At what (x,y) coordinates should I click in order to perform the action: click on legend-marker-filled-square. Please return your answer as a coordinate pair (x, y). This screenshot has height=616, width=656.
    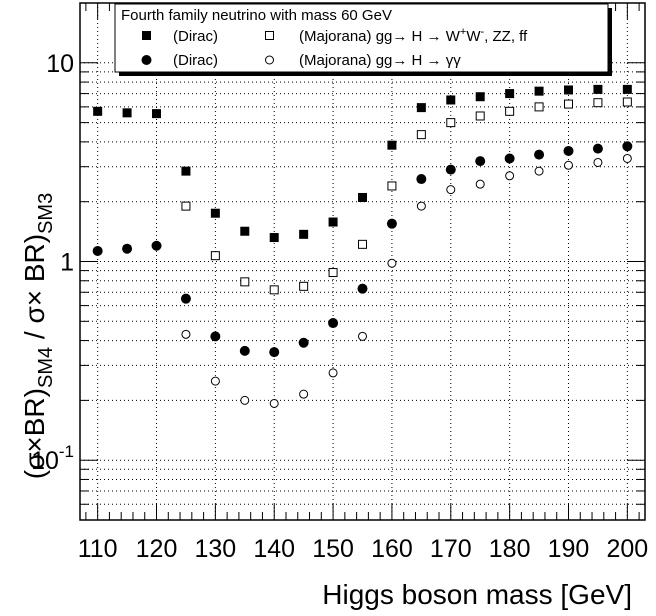
    Looking at the image, I should click on (146, 35).